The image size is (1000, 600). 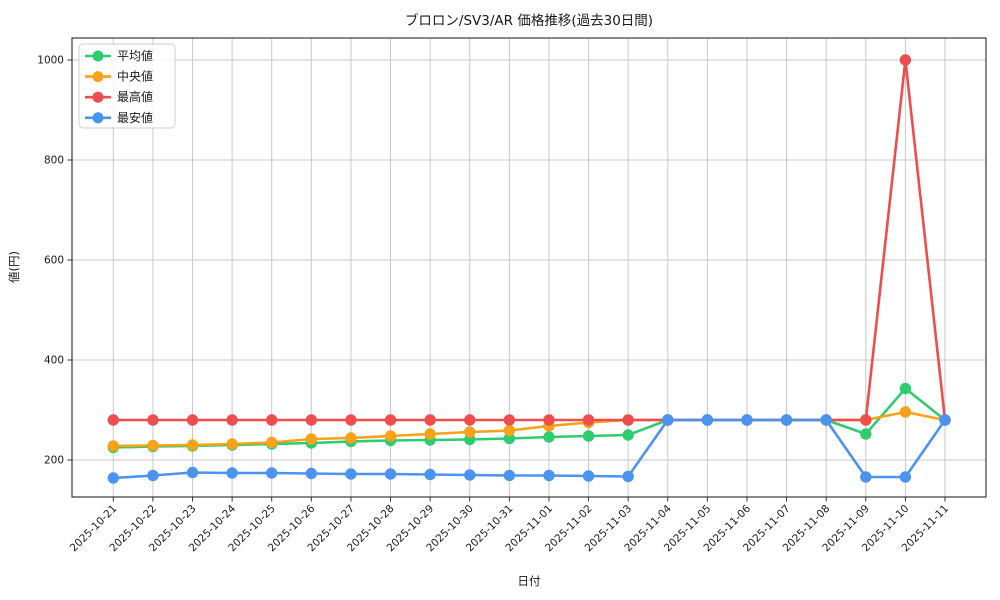 What do you see at coordinates (127, 86) in the screenshot?
I see `legend-box` at bounding box center [127, 86].